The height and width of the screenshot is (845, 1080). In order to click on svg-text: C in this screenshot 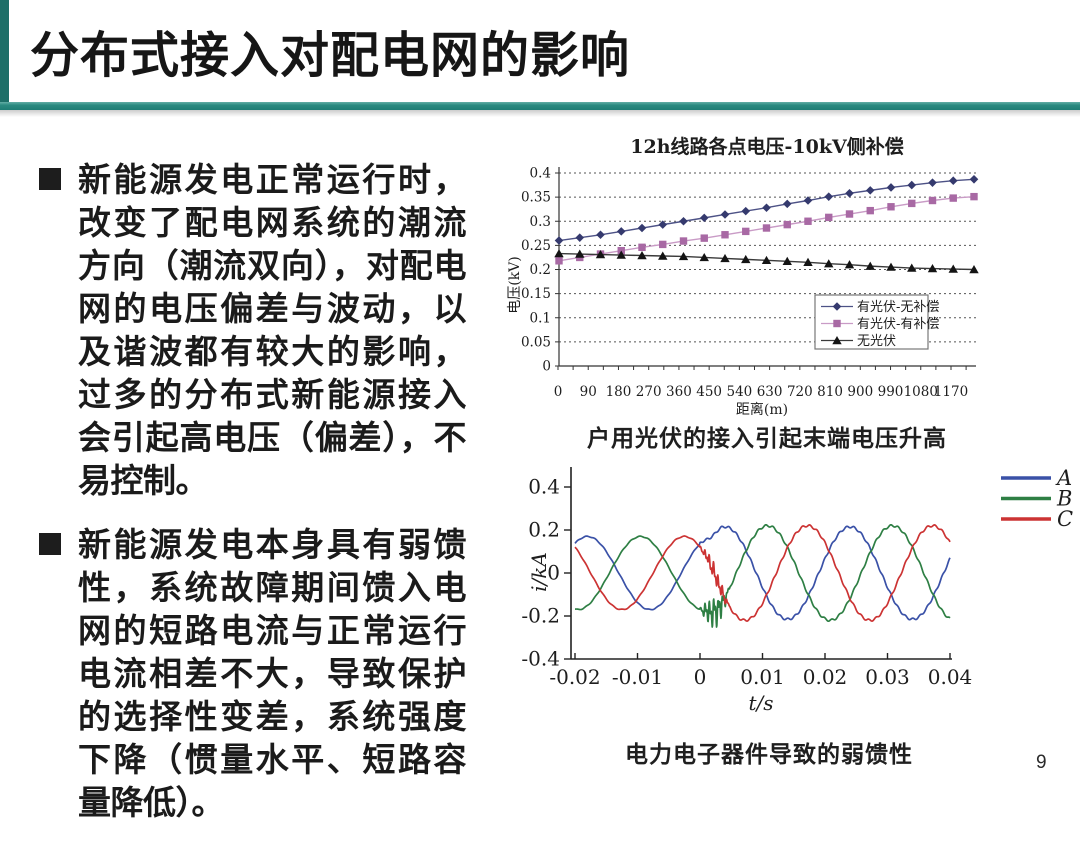, I will do `click(1065, 519)`.